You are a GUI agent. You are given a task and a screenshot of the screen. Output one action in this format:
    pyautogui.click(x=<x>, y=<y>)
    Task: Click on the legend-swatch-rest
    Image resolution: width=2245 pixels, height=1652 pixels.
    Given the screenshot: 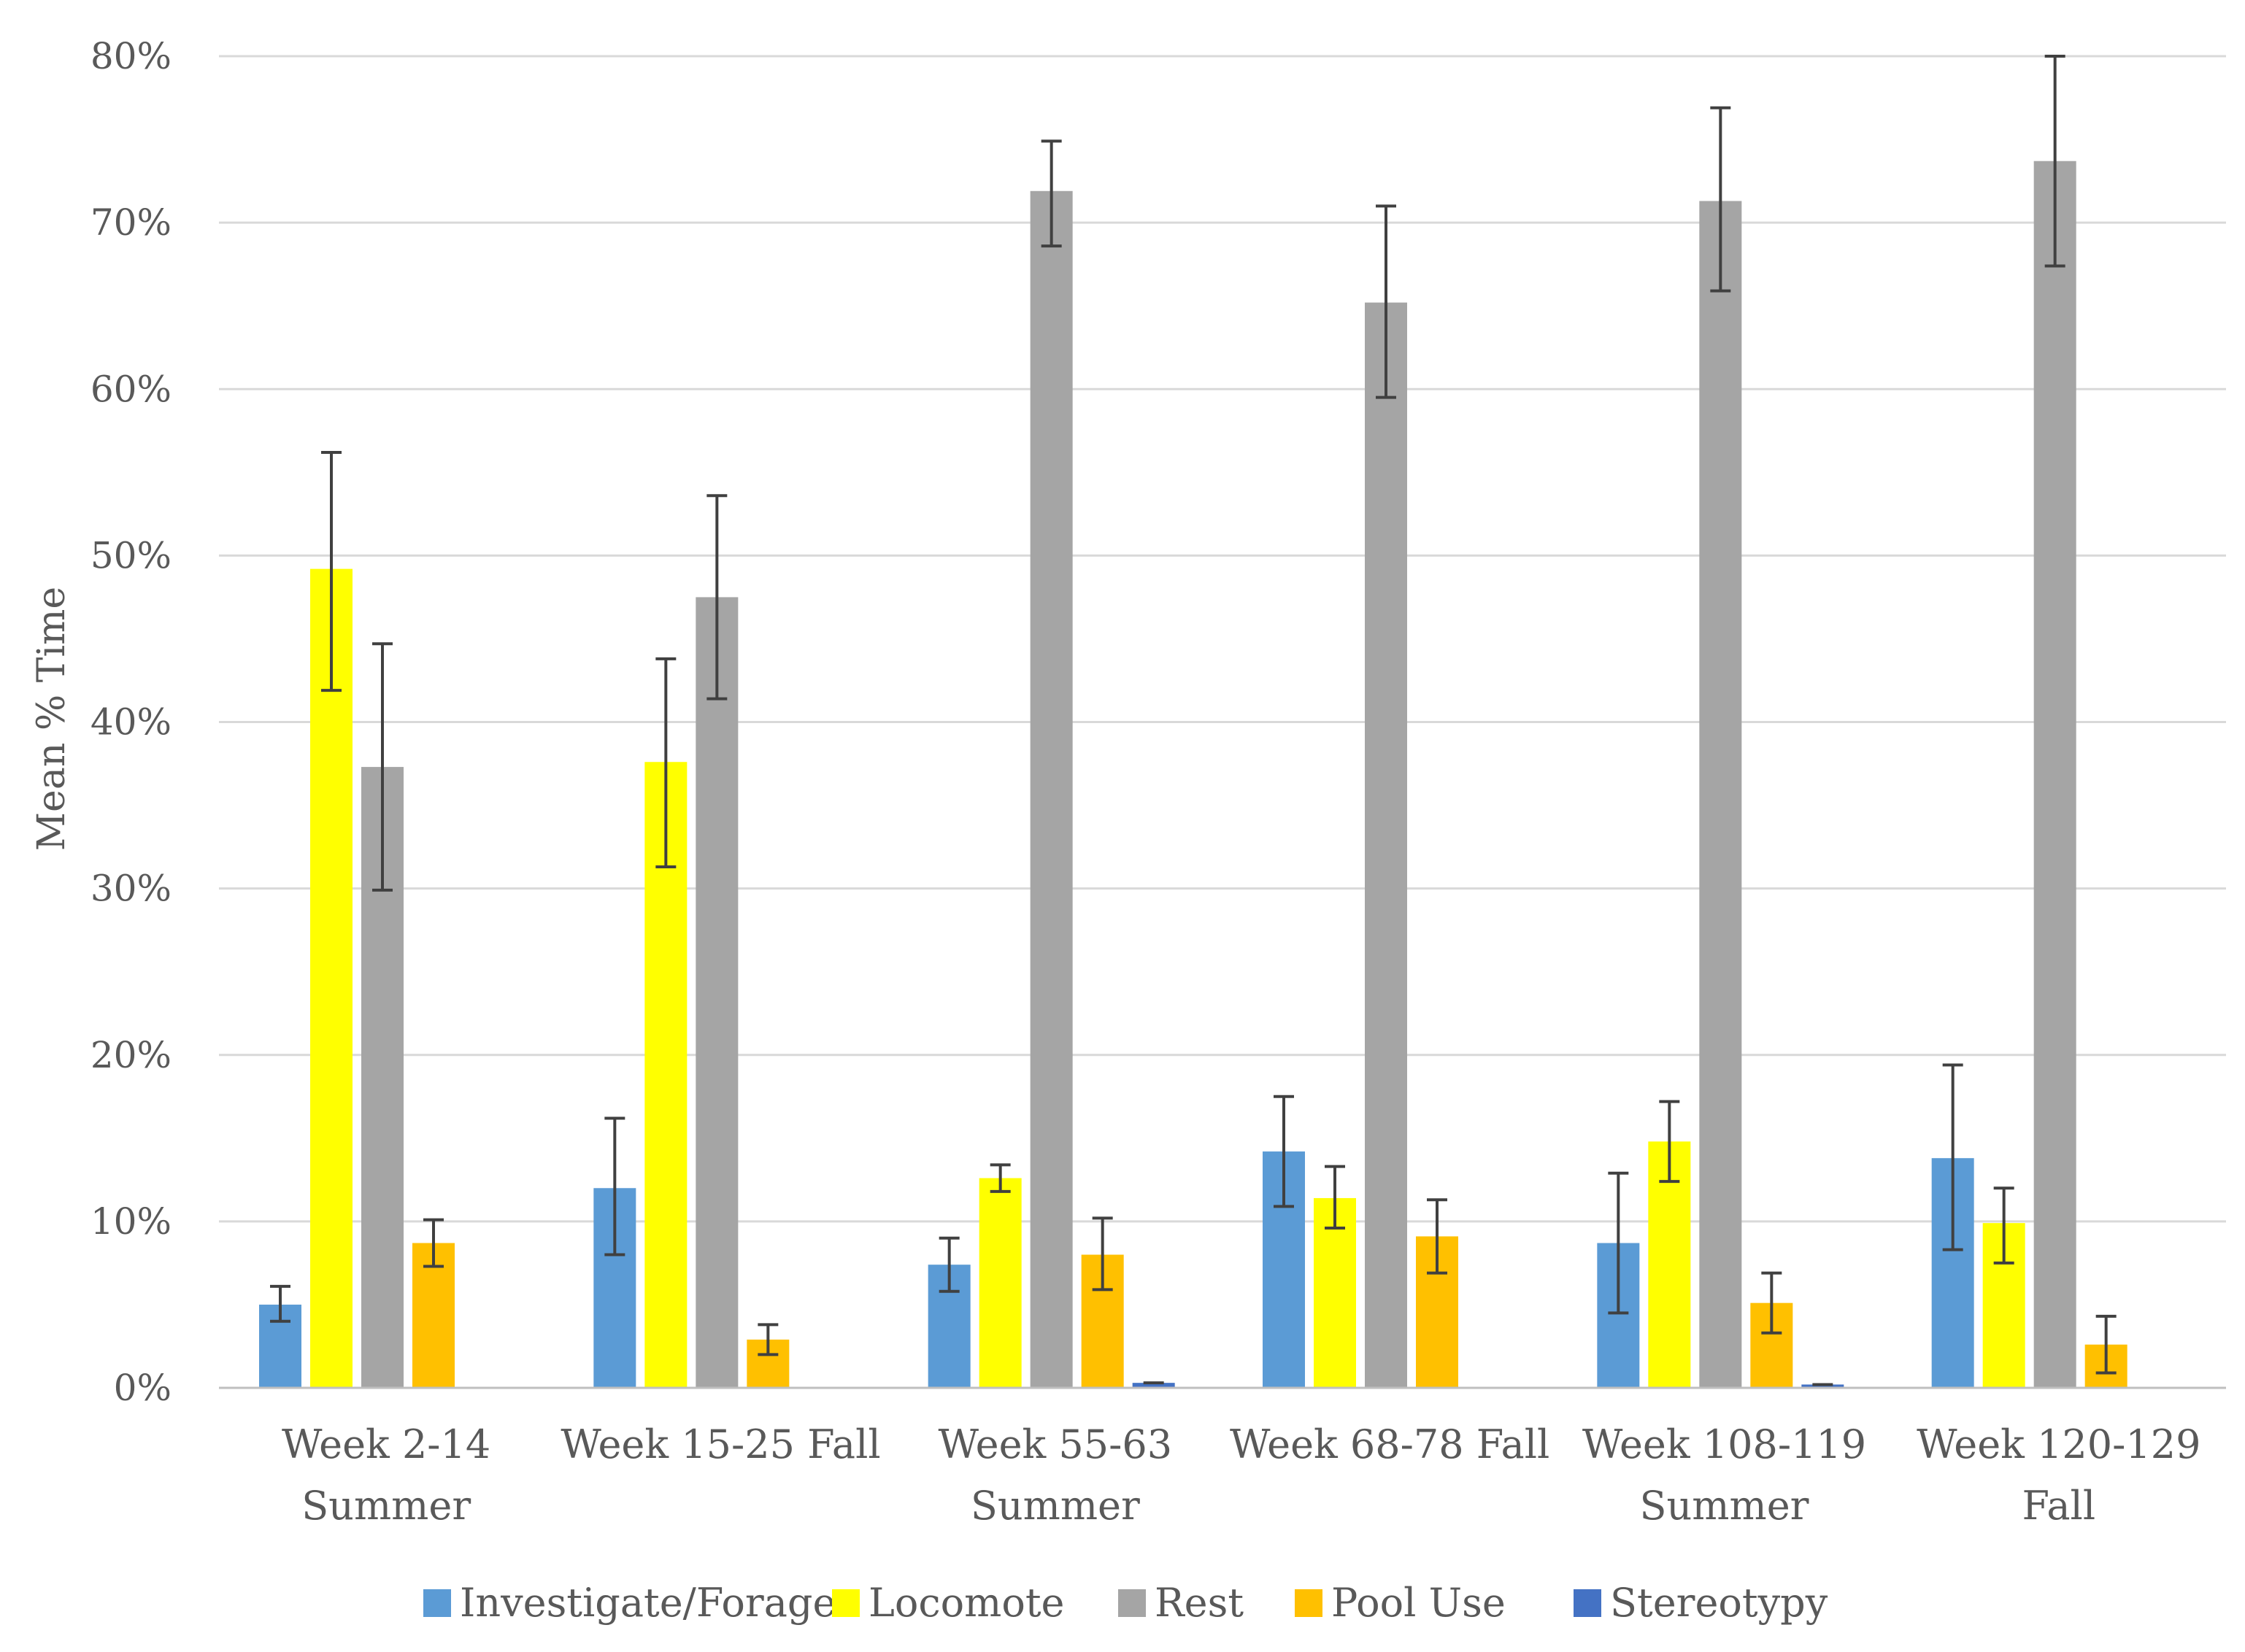 What is the action you would take?
    pyautogui.click(x=1132, y=1603)
    